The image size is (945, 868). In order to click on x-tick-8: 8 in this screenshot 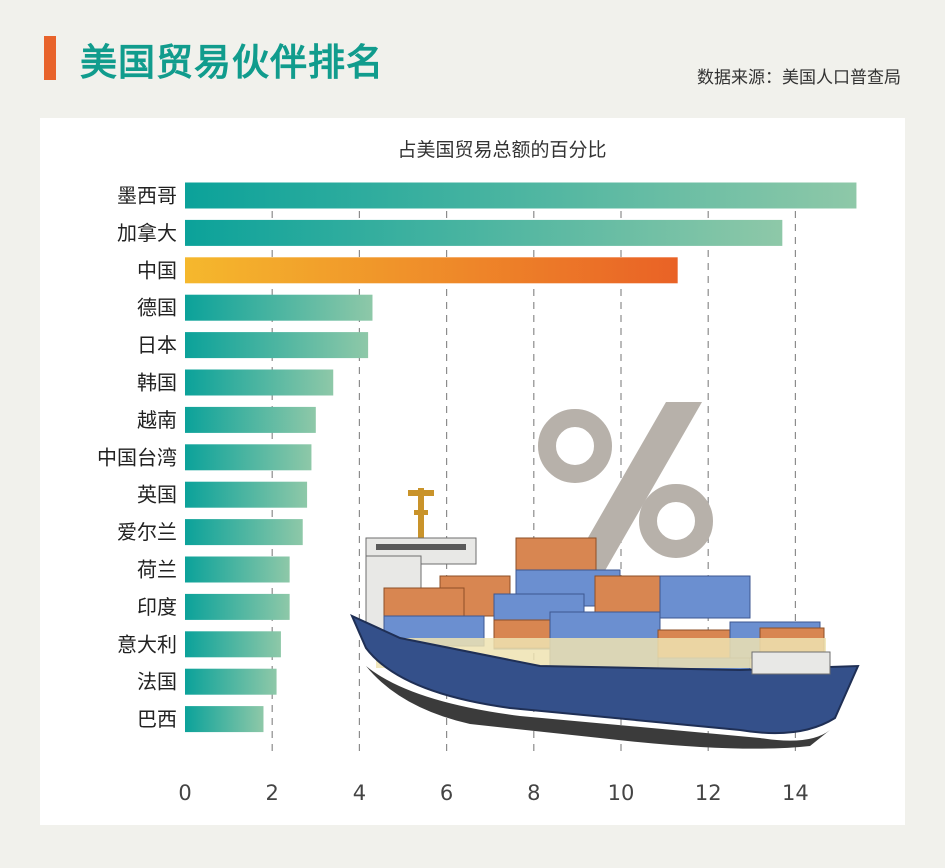, I will do `click(533, 793)`.